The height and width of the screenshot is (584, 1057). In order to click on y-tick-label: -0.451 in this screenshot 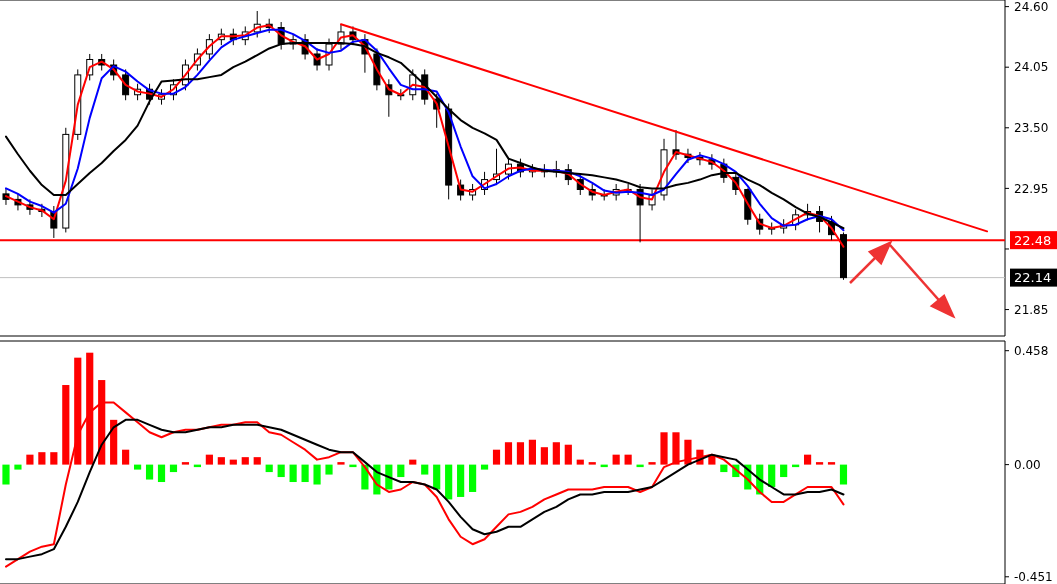, I will do `click(1033, 576)`.